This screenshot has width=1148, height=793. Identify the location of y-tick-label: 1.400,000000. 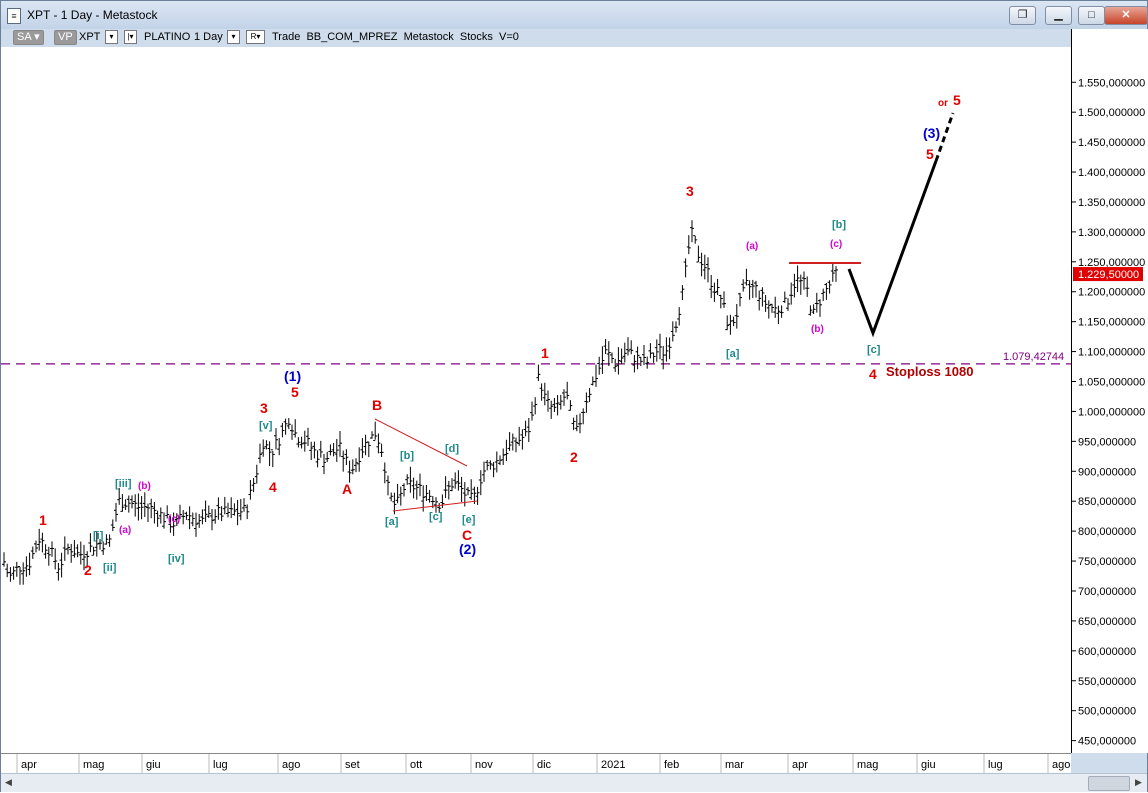
(1111, 173).